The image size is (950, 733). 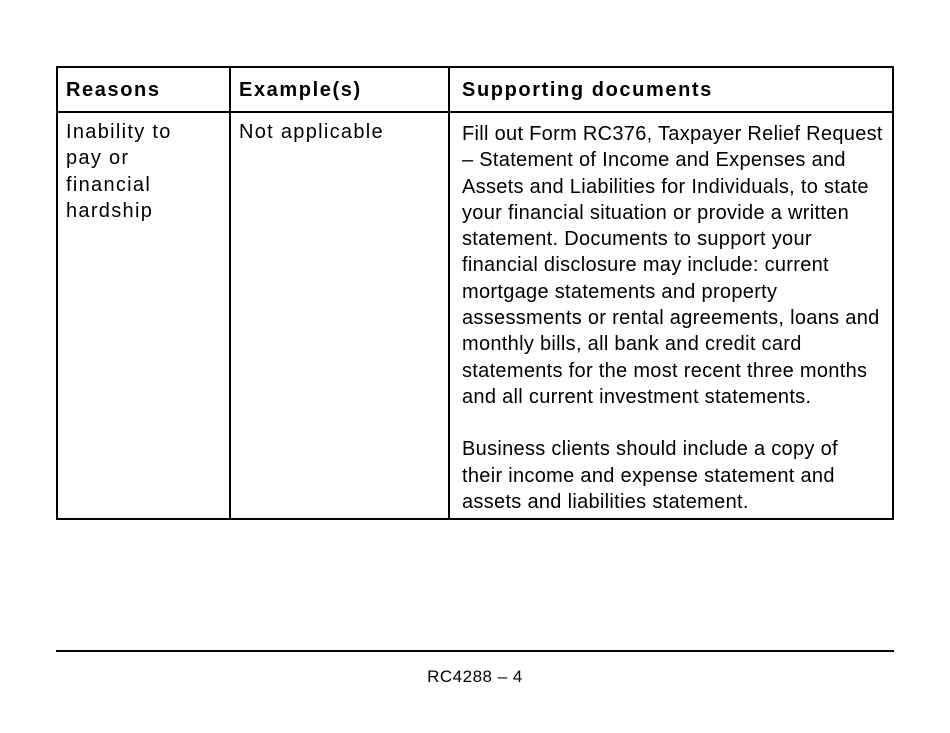 What do you see at coordinates (671, 89) in the screenshot?
I see `header-supporting-documents: Supporting documents` at bounding box center [671, 89].